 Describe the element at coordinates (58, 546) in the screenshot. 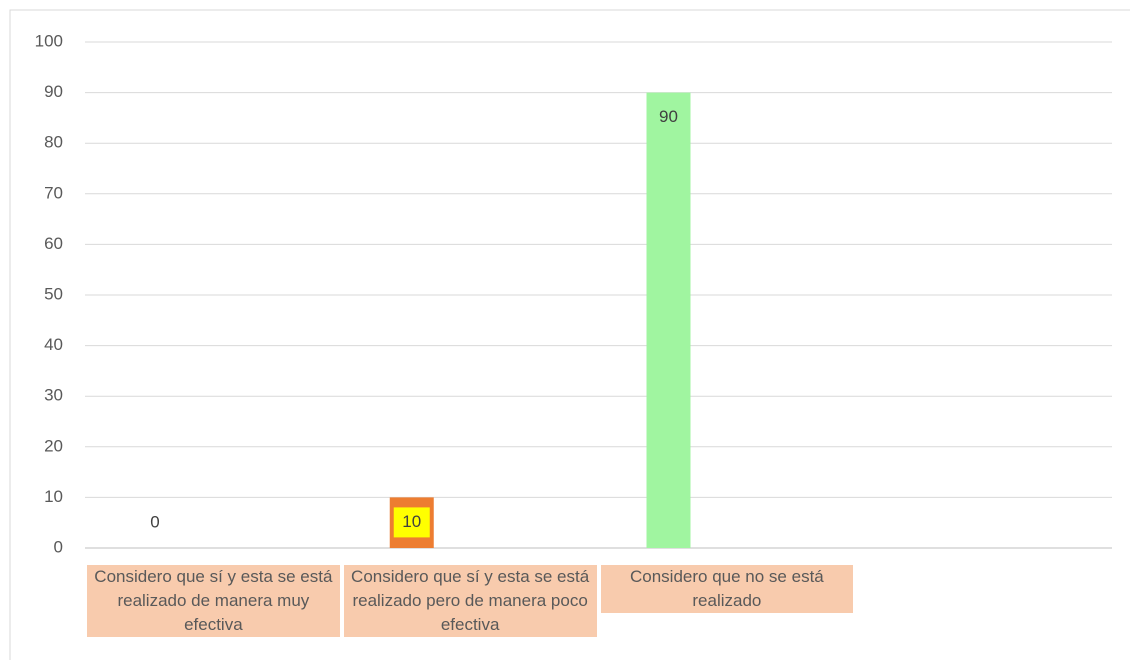

I see `y-tick-label: 0` at that location.